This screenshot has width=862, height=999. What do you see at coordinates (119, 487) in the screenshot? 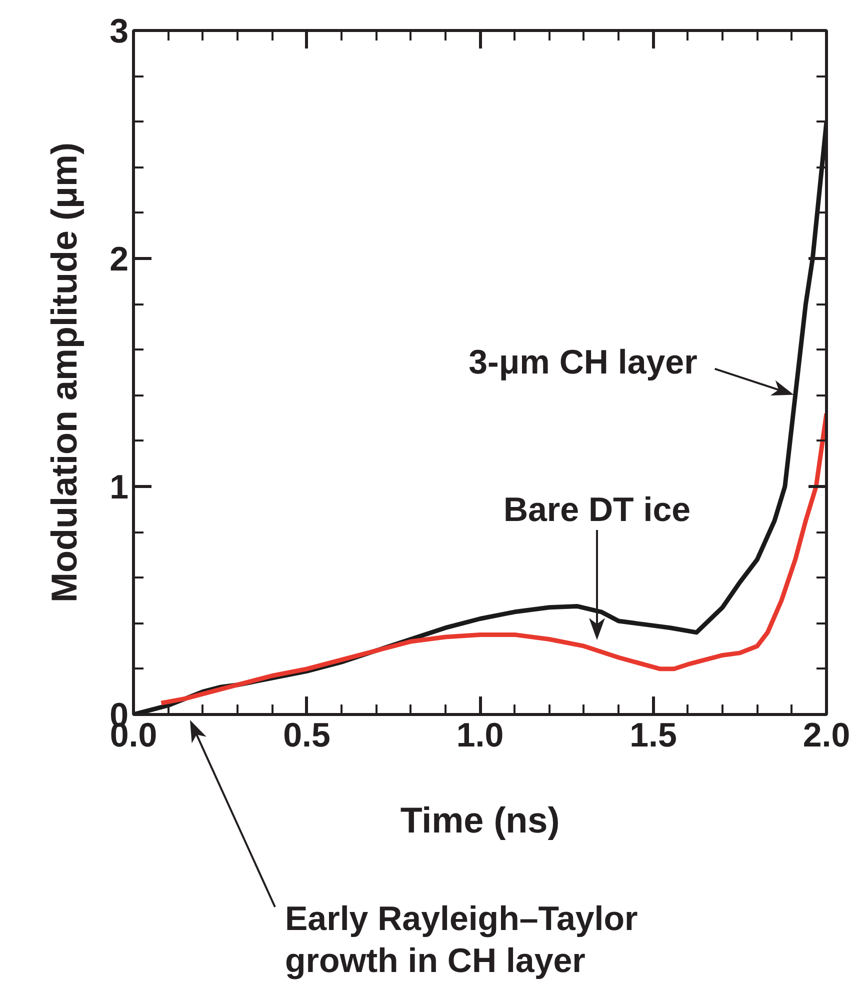
I see `y-tick-label: 1` at bounding box center [119, 487].